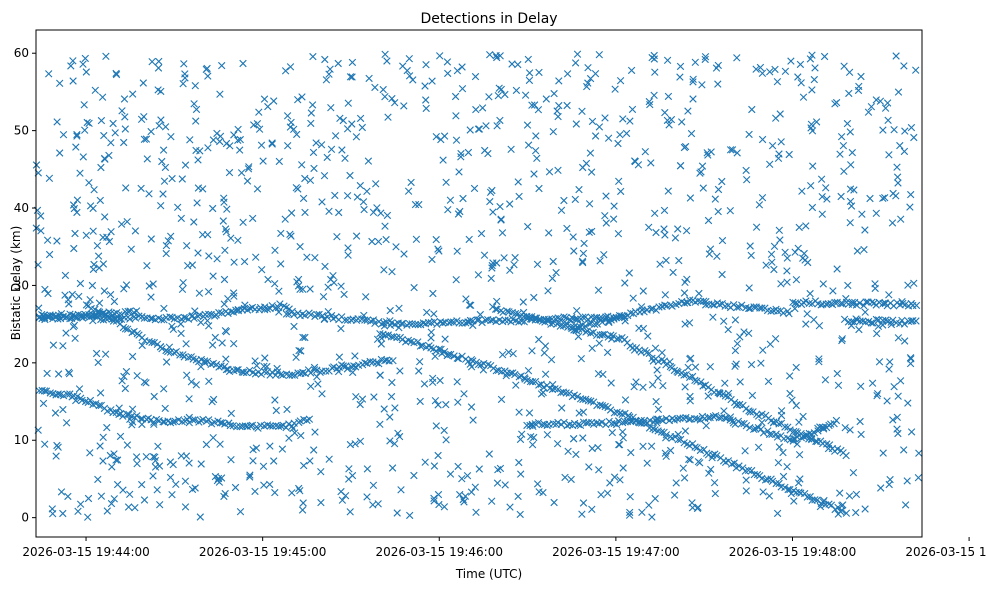  Describe the element at coordinates (488, 19) in the screenshot. I see `chart-title: Detections in Delay` at that location.